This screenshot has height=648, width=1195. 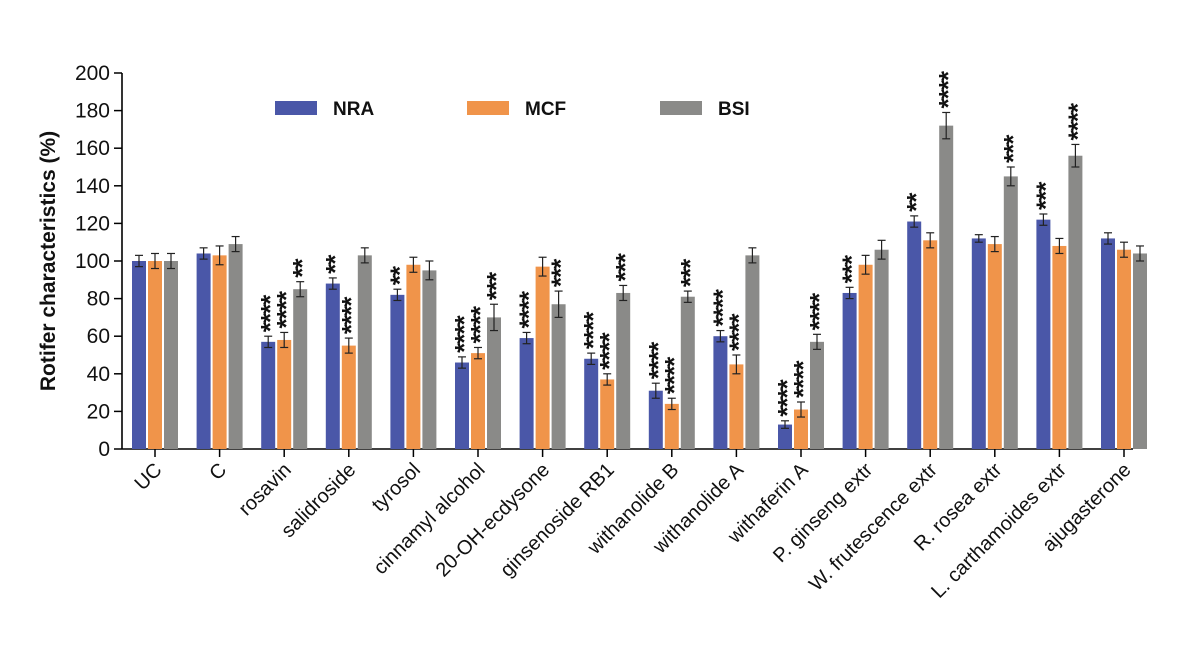 I want to click on x-category-label: C, so click(x=218, y=472).